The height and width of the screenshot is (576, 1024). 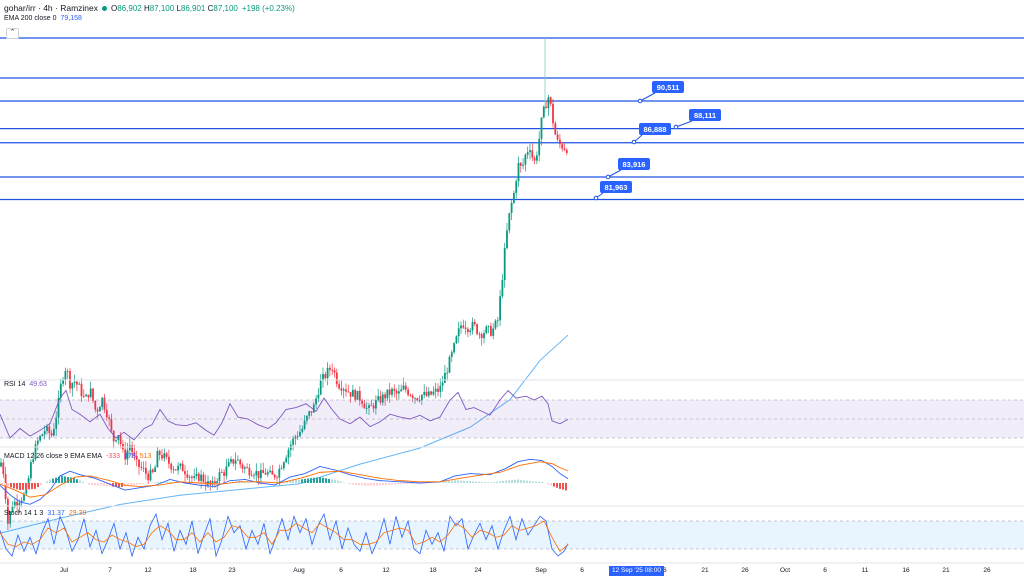 I want to click on ohlc-key: H, so click(x=146, y=8).